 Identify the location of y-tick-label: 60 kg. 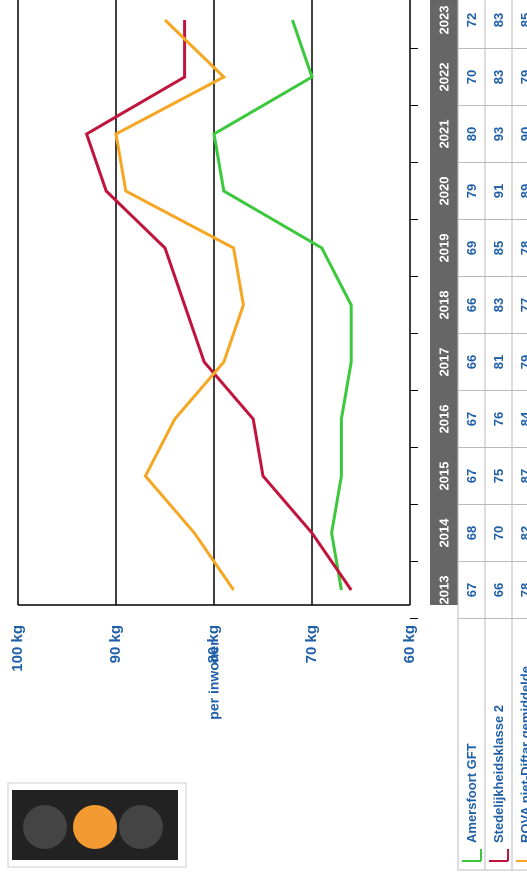
(409, 644).